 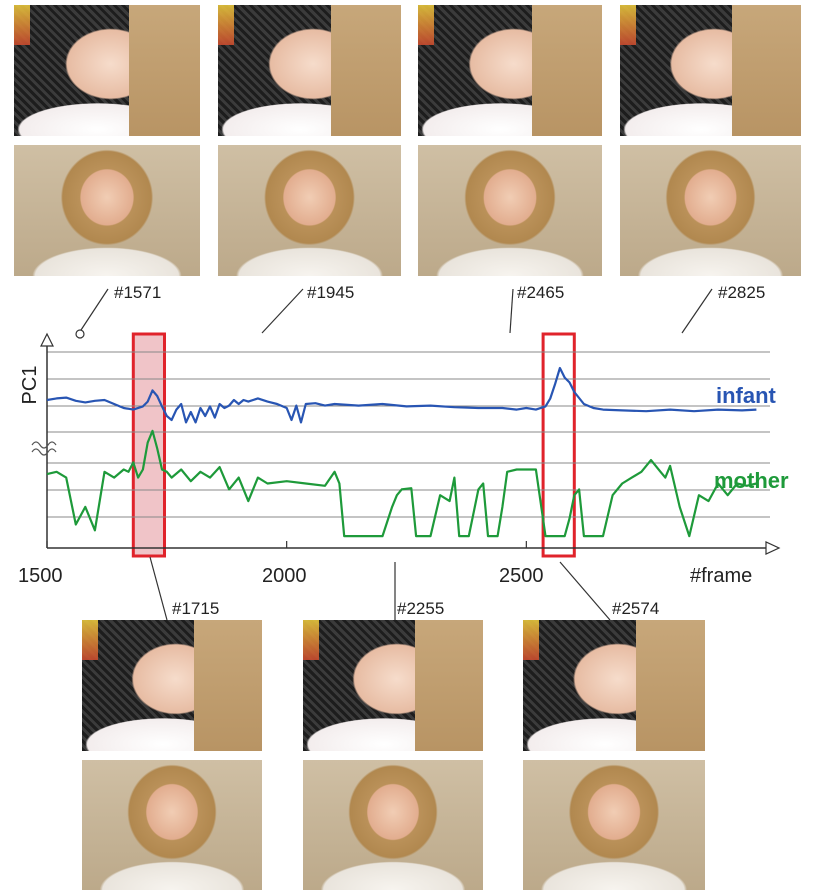 What do you see at coordinates (47, 340) in the screenshot?
I see `y-axis-arrow` at bounding box center [47, 340].